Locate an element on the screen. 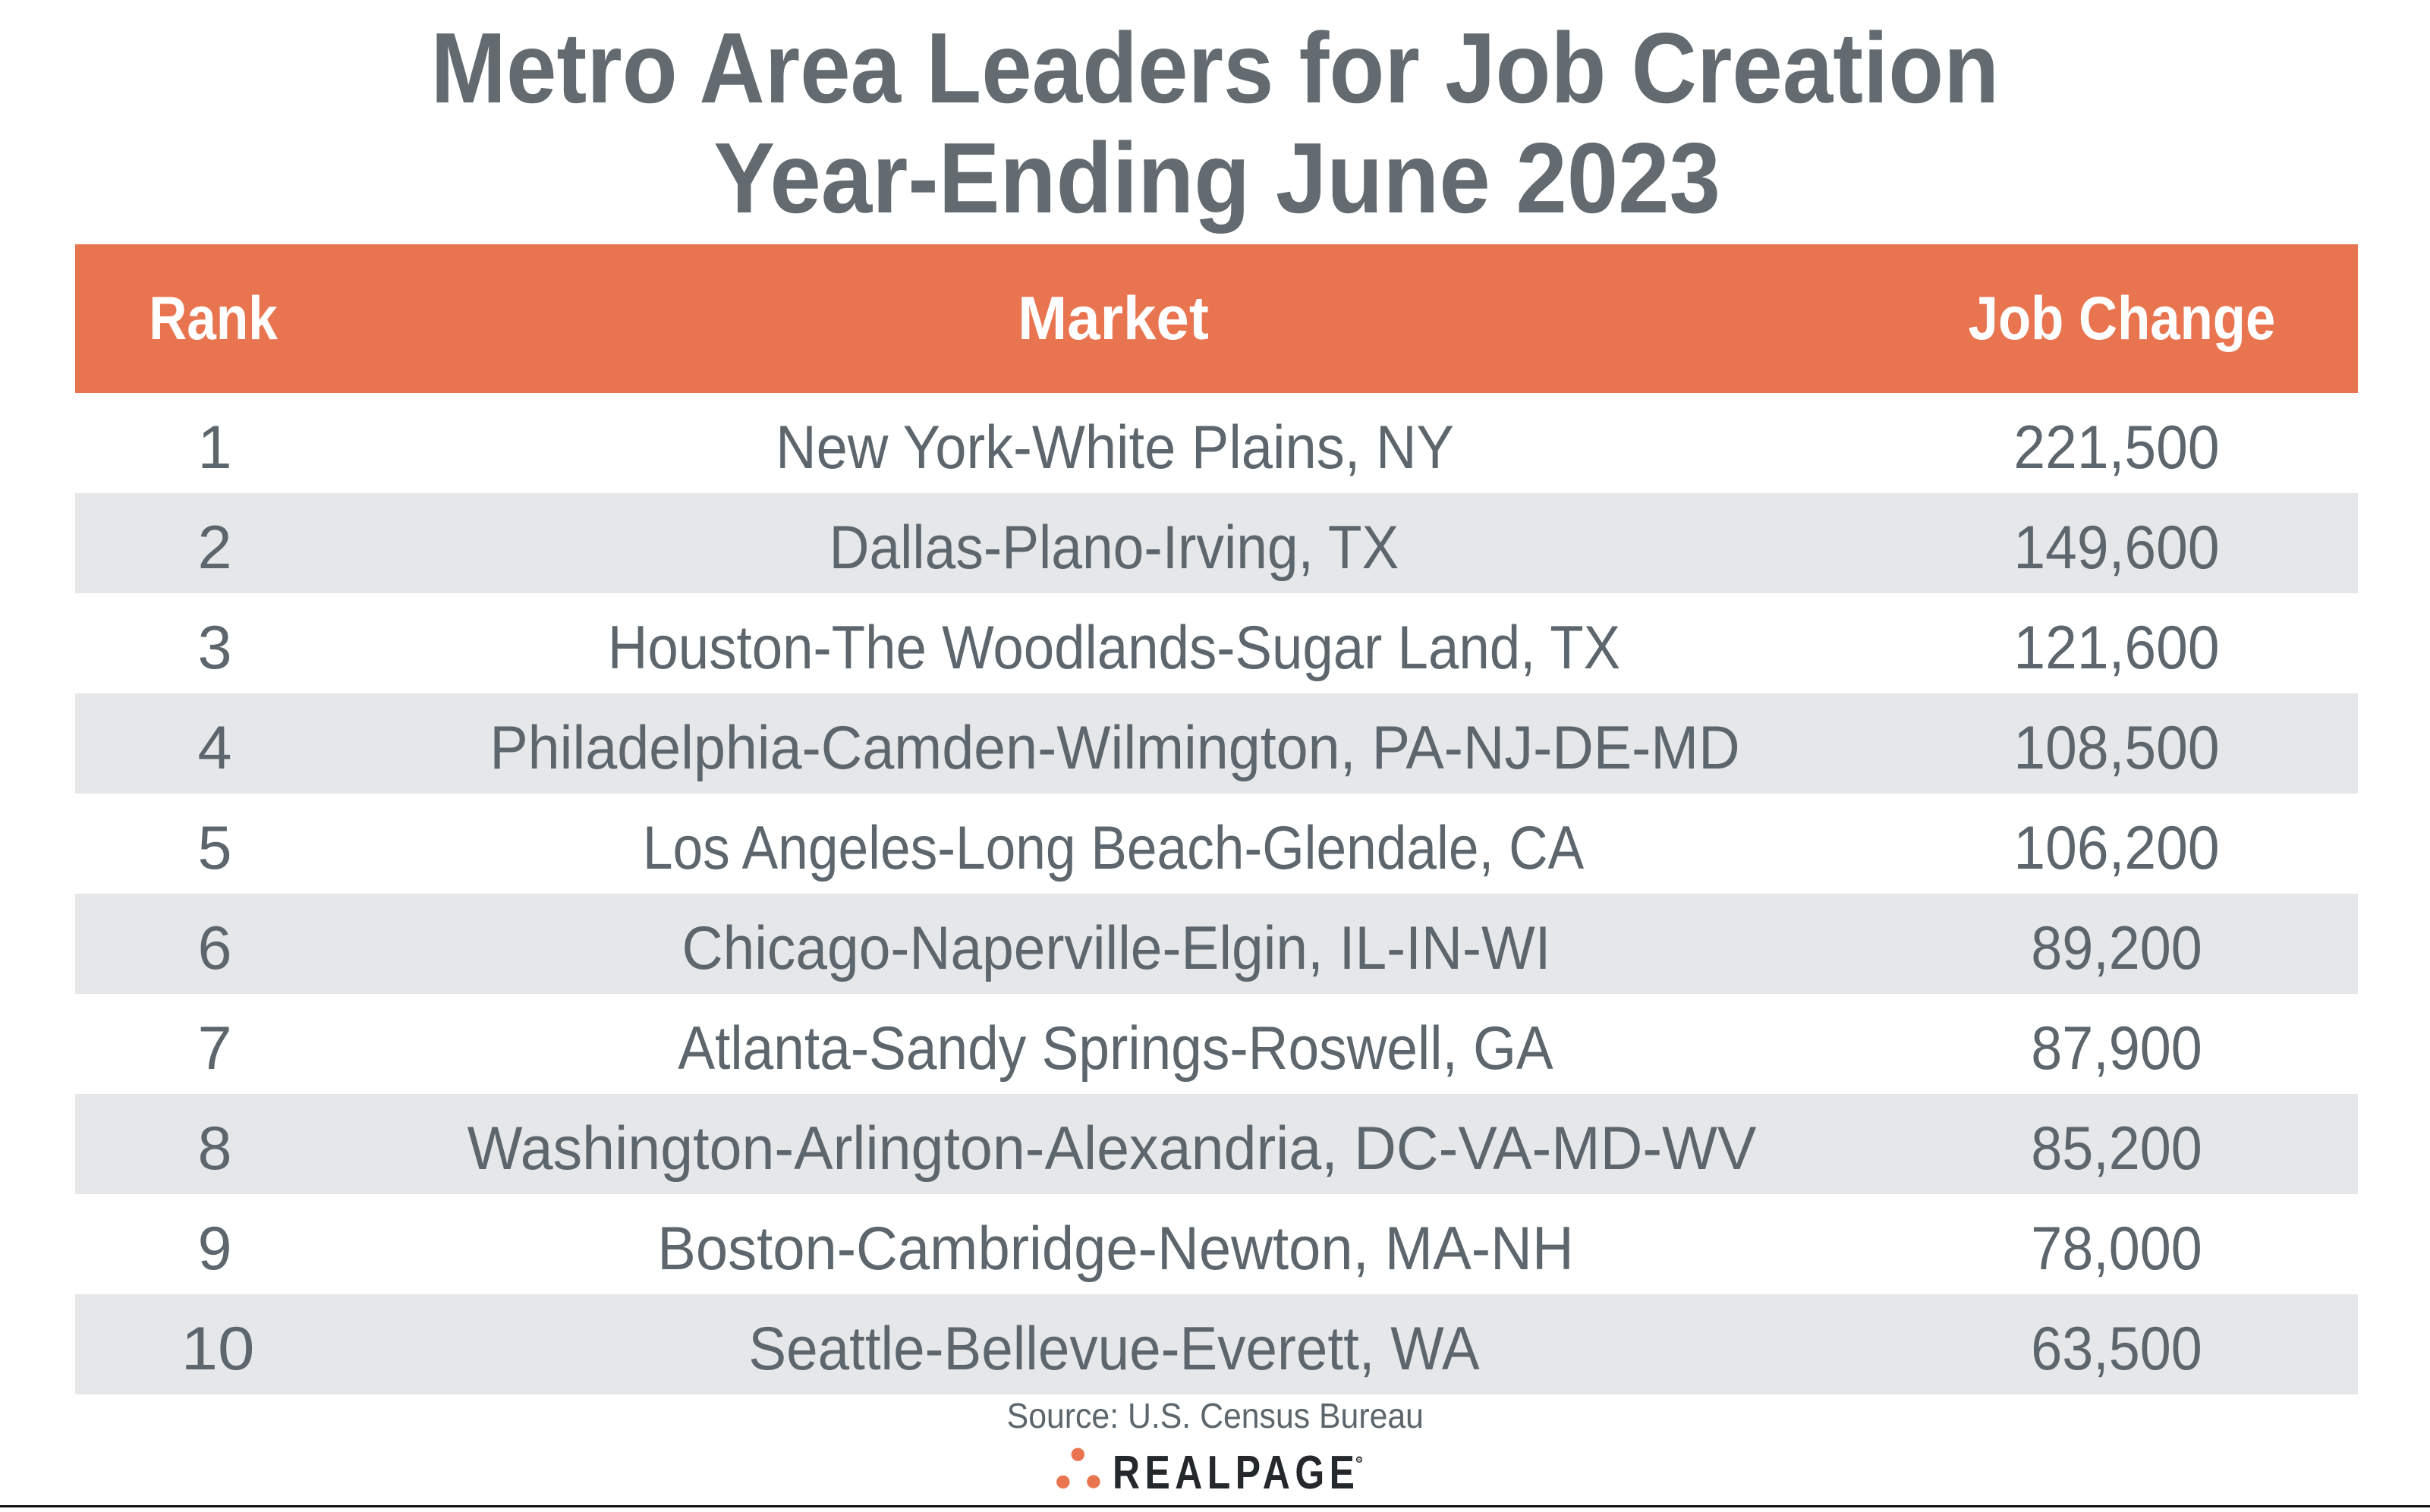 The width and height of the screenshot is (2430, 1512). svg-text: REALPAGE is located at coordinates (1236, 1473).